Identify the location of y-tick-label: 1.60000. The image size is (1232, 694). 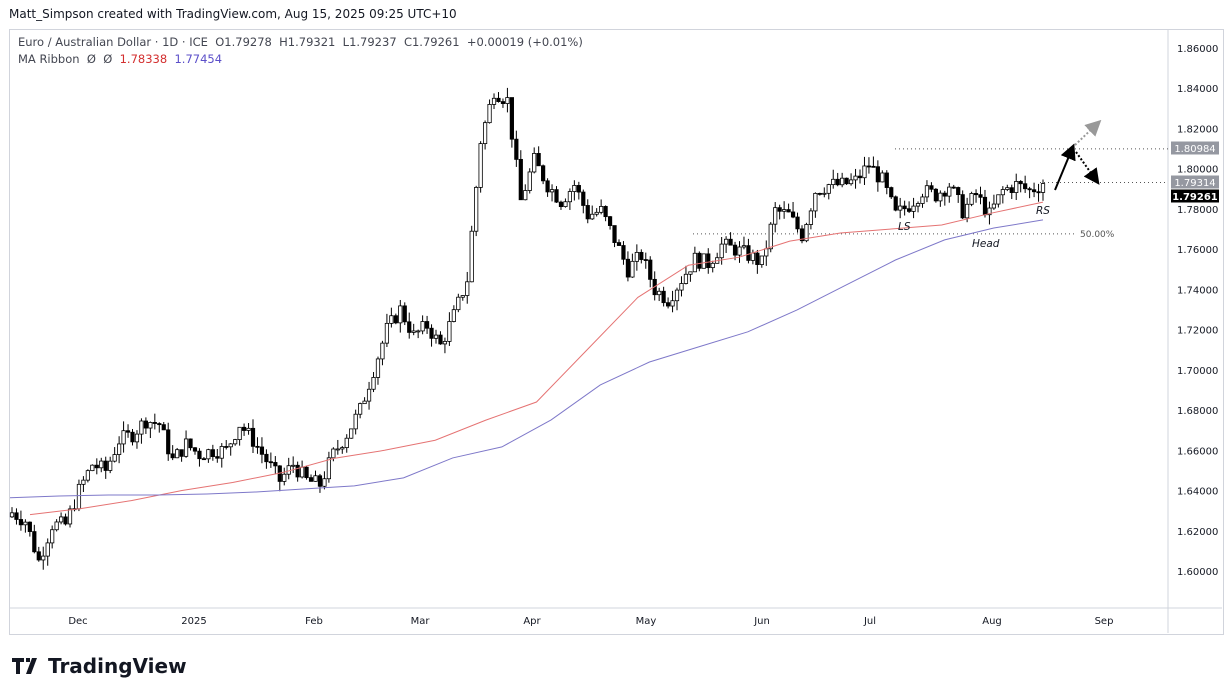
(1197, 572).